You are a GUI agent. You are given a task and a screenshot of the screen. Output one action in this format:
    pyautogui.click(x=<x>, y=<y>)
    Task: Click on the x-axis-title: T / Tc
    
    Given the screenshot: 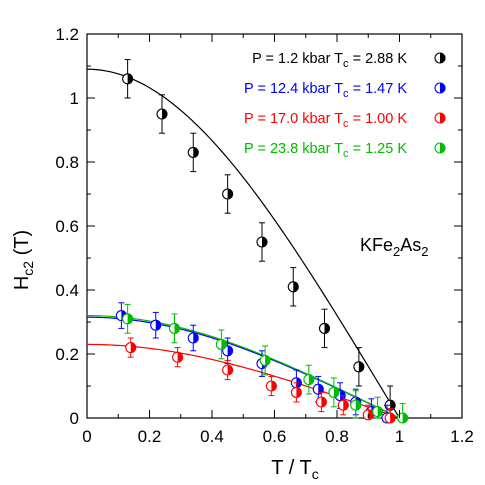 What is the action you would take?
    pyautogui.click(x=294, y=469)
    